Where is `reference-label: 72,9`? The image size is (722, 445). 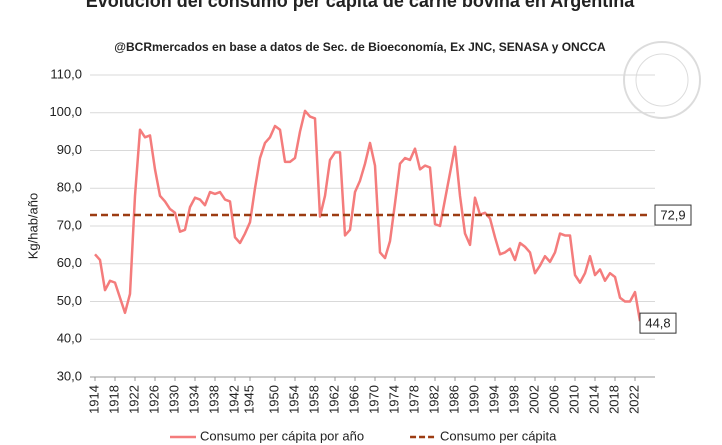
reference-label: 72,9 is located at coordinates (672, 214).